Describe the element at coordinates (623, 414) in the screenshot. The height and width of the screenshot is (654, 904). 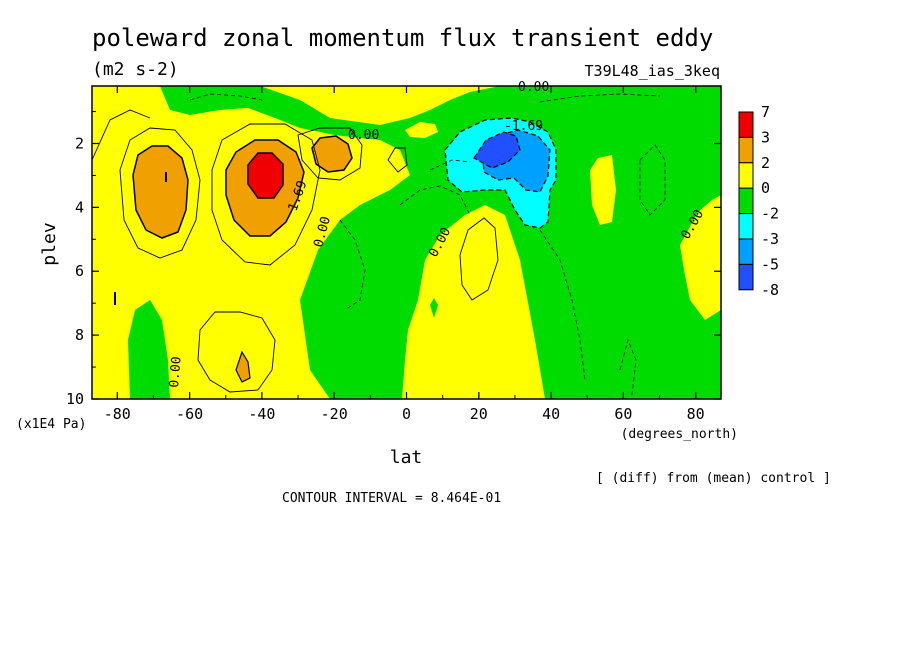
I see `x-tick-label: 60` at that location.